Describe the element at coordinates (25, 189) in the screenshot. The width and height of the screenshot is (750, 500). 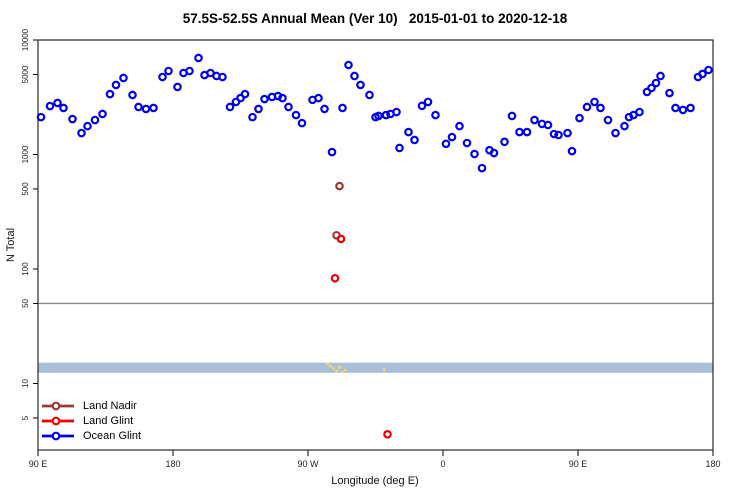
I see `y-tick-label: 500` at that location.